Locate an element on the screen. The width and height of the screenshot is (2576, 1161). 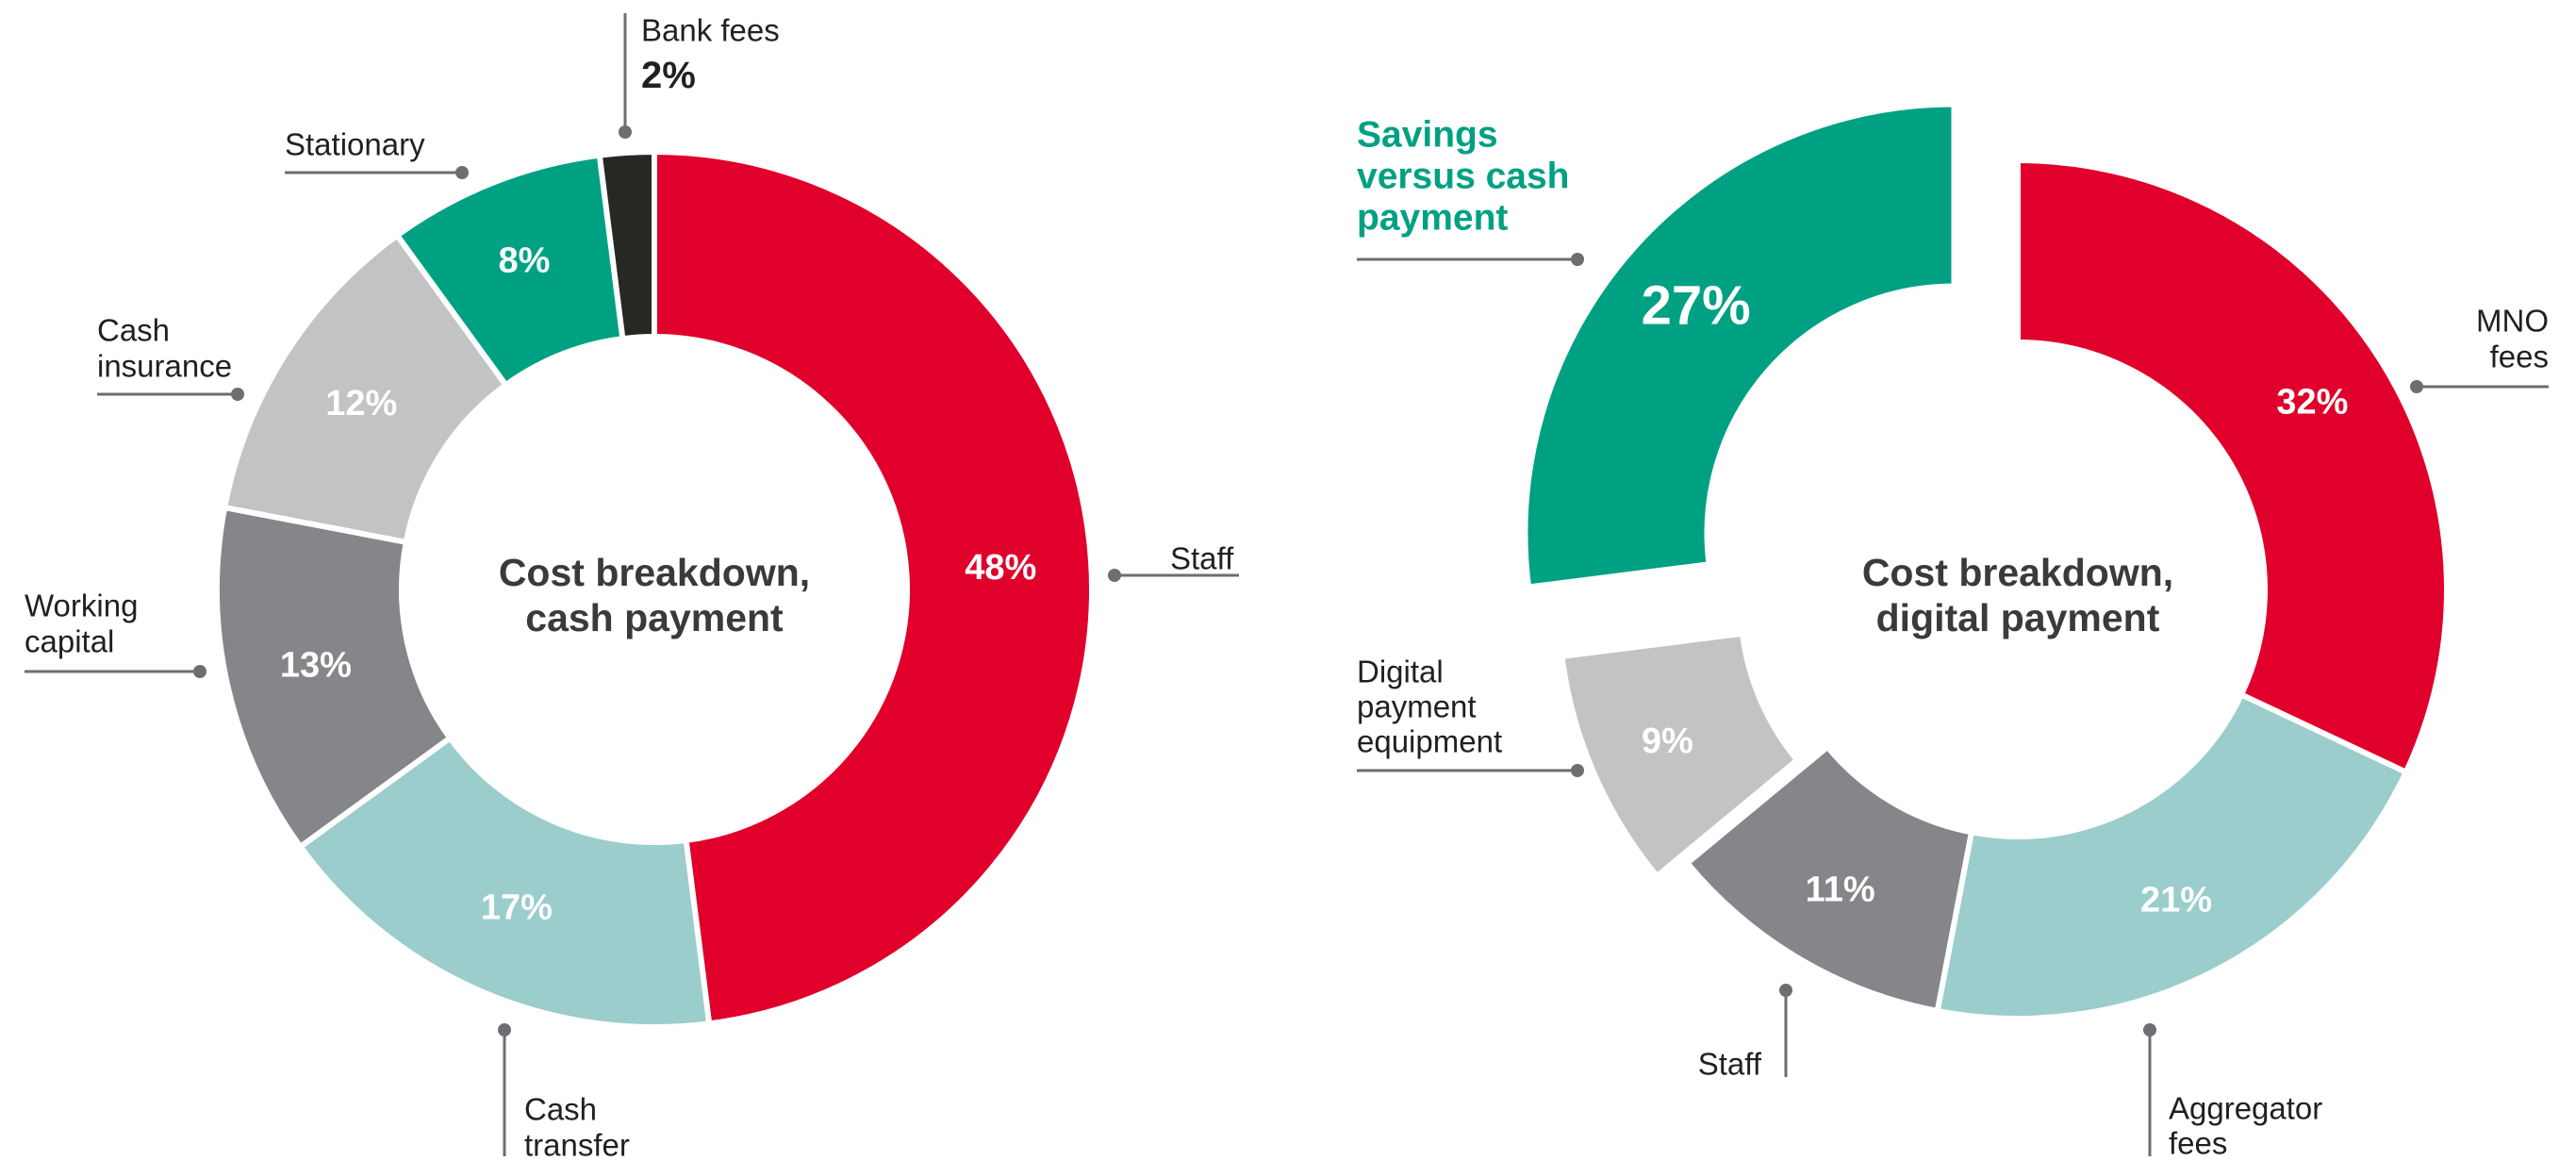
slice-value-bank-fees: 2% is located at coordinates (668, 75).